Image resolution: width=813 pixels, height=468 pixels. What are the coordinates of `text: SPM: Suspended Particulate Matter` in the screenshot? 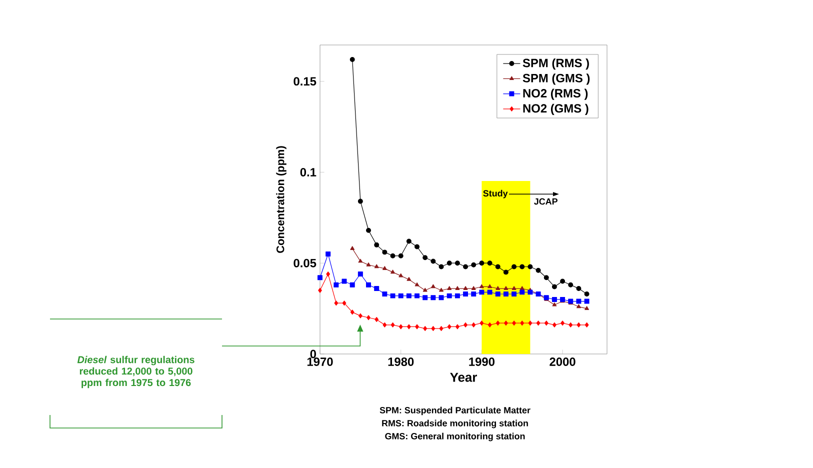 It's located at (455, 411).